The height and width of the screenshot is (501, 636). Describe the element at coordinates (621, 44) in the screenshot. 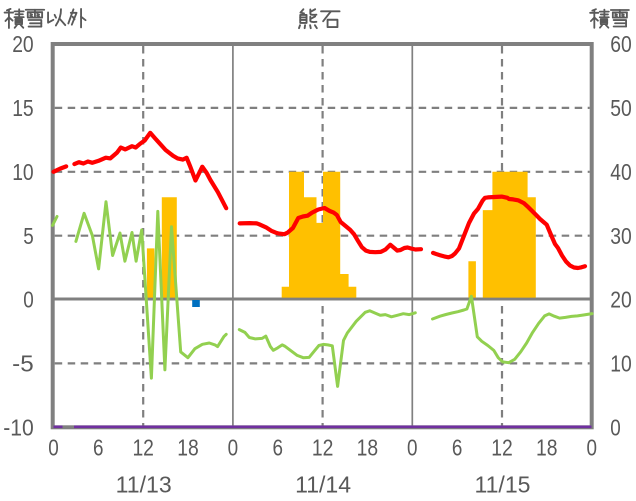

I see `svg-text: 60` at that location.